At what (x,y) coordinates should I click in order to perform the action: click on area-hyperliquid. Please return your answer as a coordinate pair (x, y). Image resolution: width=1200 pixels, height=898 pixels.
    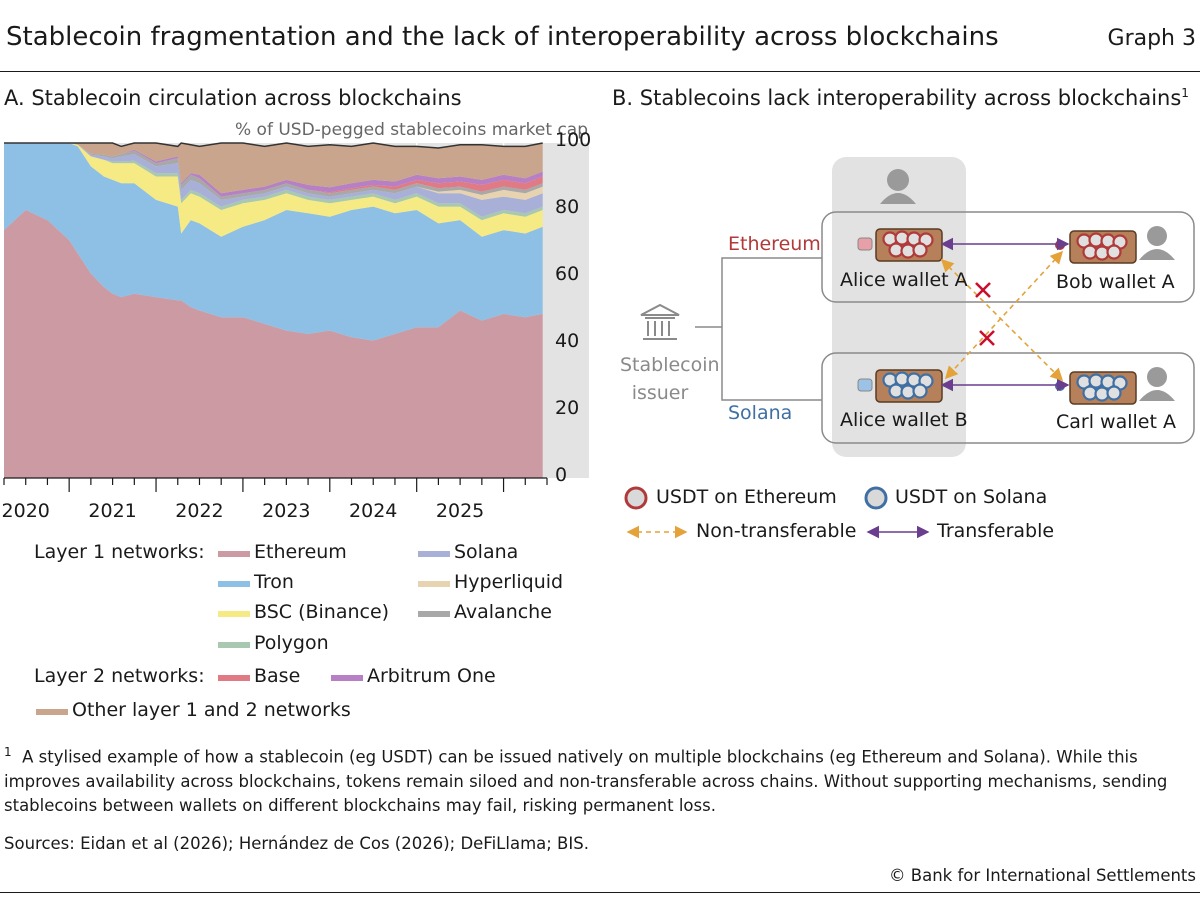
    Looking at the image, I should click on (273, 171).